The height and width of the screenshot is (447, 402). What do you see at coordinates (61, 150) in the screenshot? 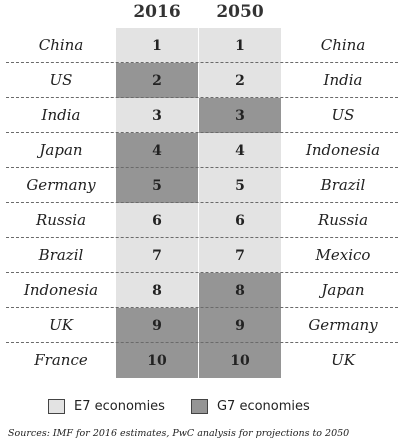
I see `country-2016: Japan` at bounding box center [61, 150].